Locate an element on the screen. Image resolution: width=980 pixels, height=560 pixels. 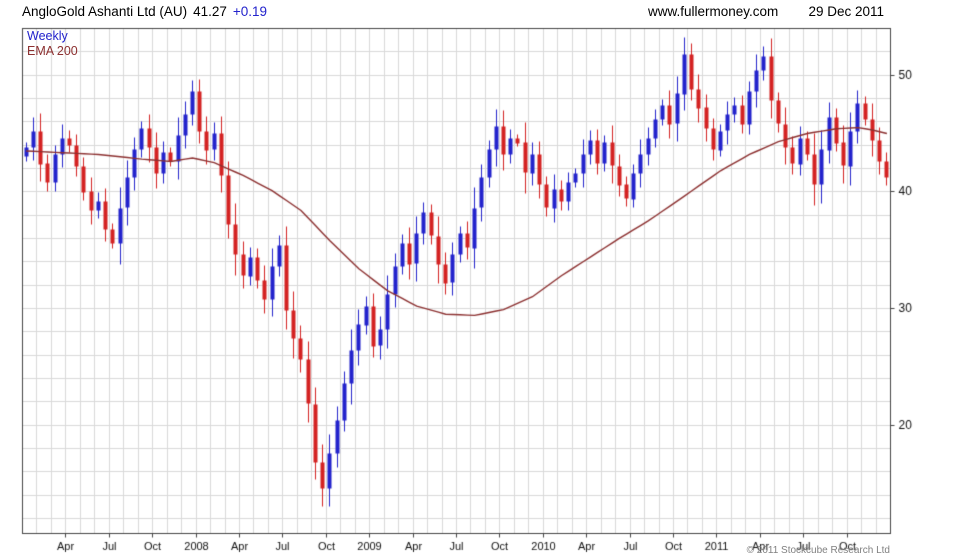
last-price: 41.27 is located at coordinates (210, 11).